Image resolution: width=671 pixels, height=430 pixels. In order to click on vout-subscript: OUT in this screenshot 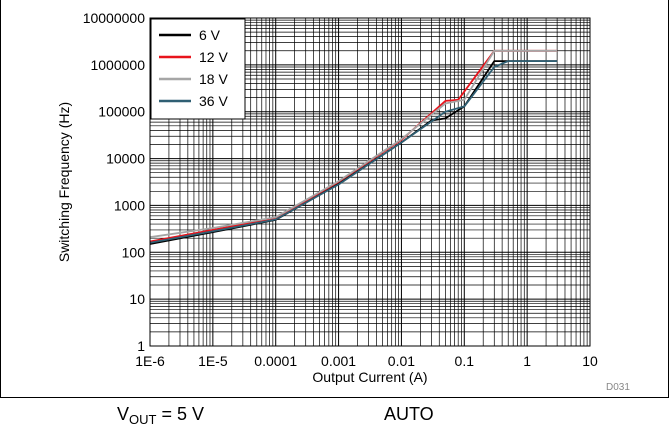, I will do `click(143, 419)`.